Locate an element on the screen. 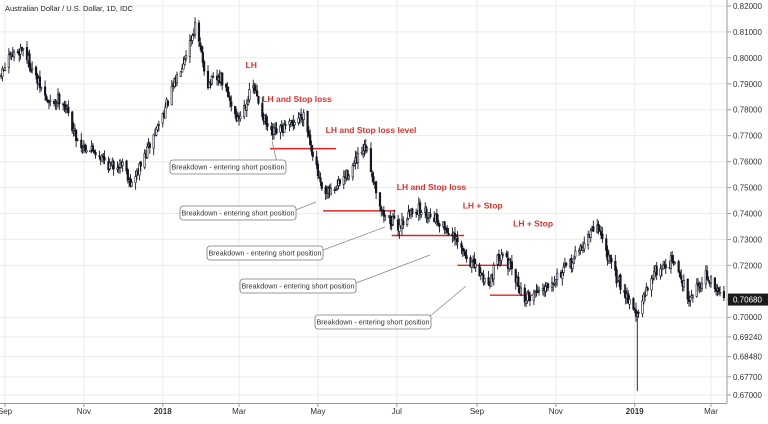 The height and width of the screenshot is (424, 768). y-tick-label: 0.77000 is located at coordinates (747, 136).